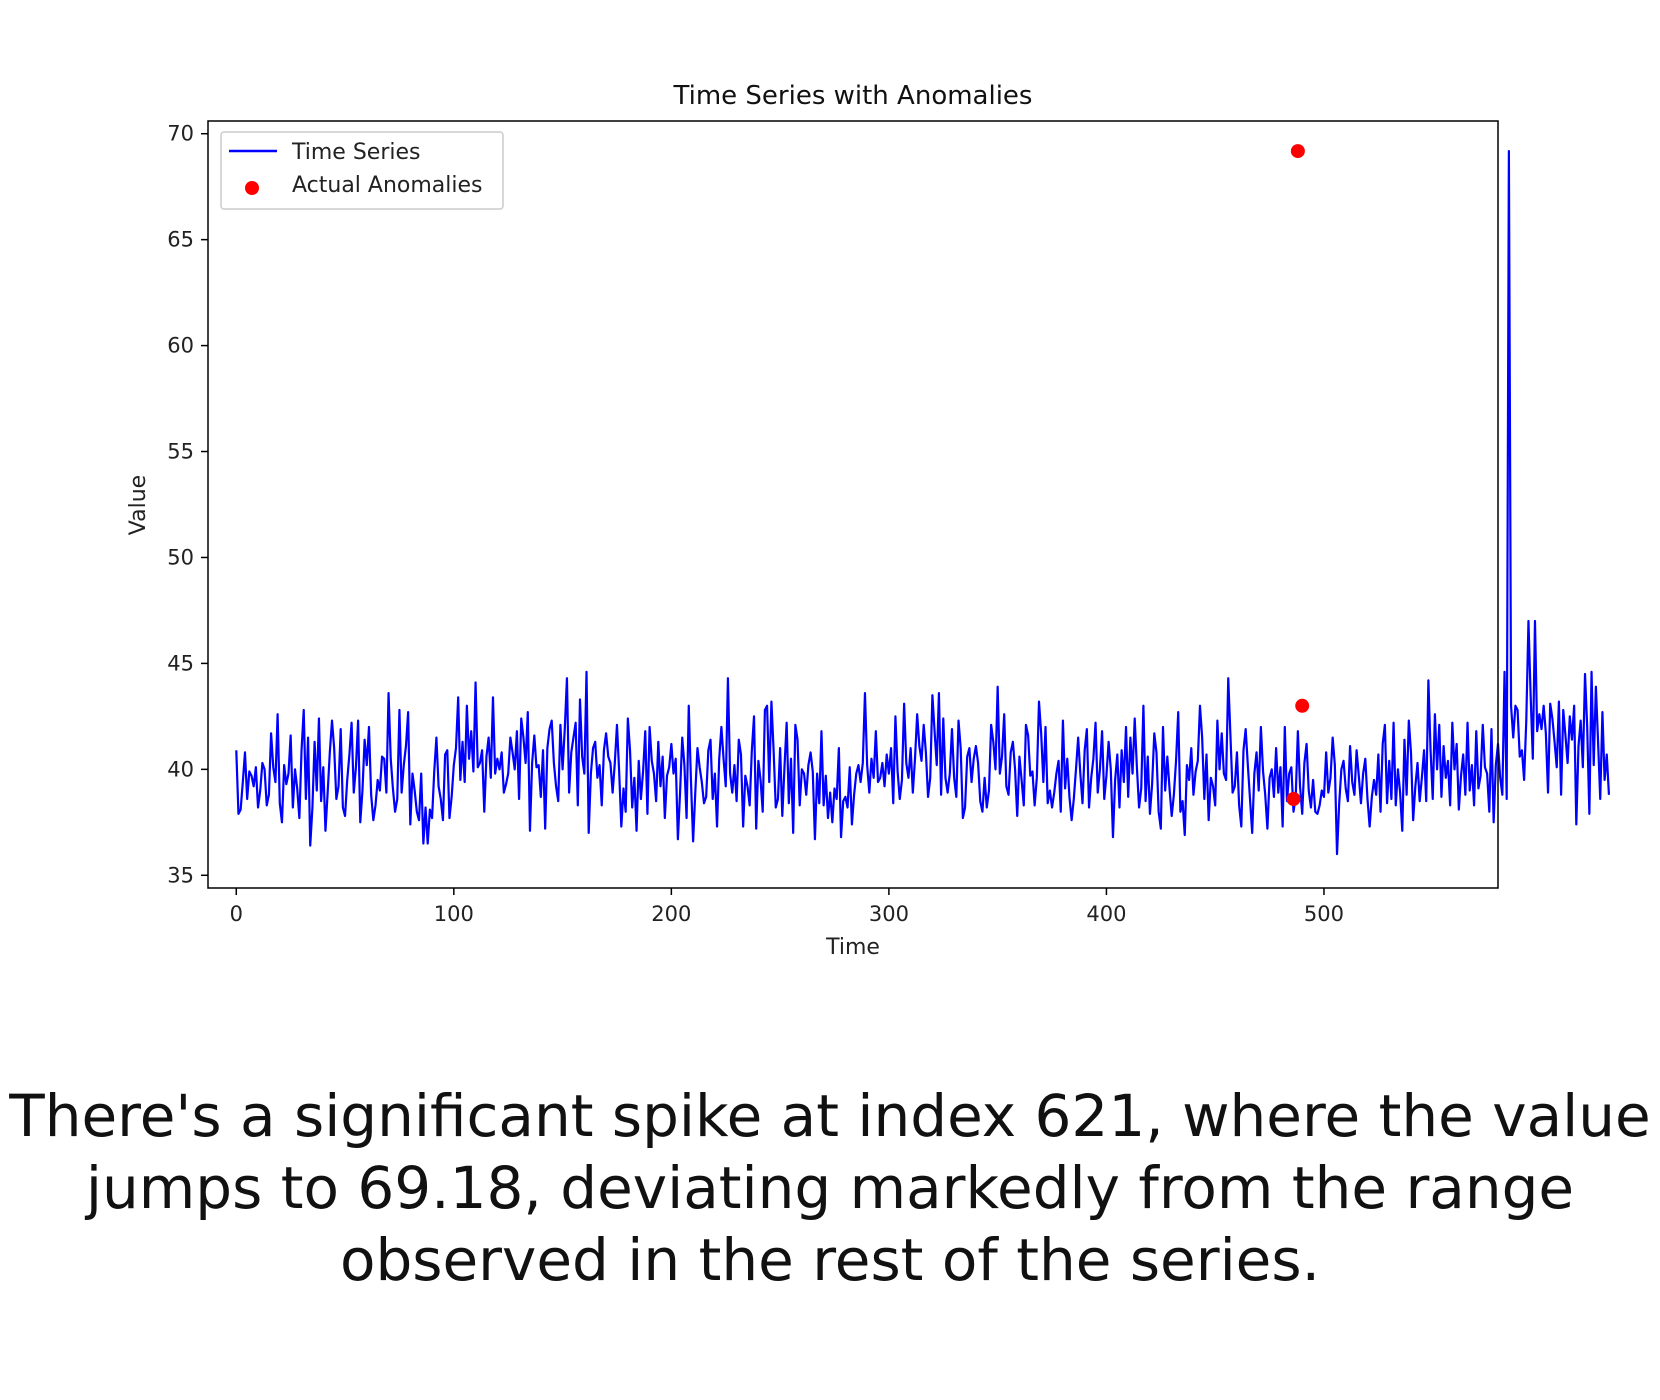  Describe the element at coordinates (1106, 914) in the screenshot. I see `x-tick-label: 400` at that location.